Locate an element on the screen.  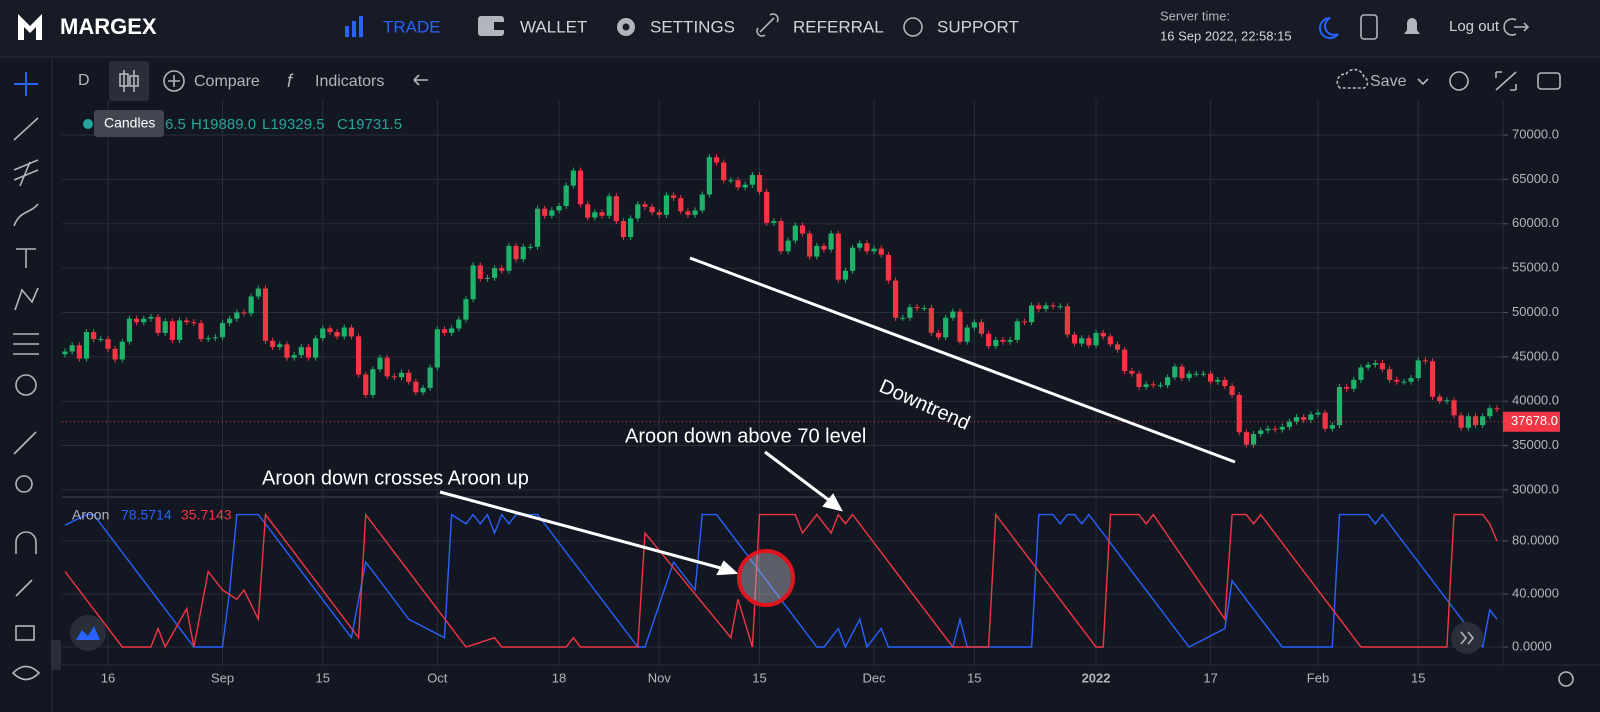
logo: MARGEX is located at coordinates (108, 26).